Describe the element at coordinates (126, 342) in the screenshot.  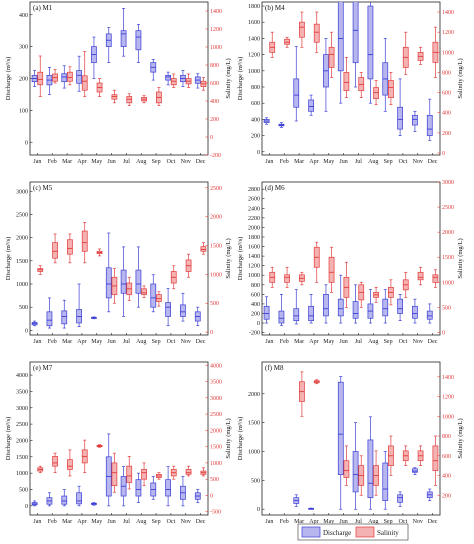
I see `x-tick-label: Jul` at that location.